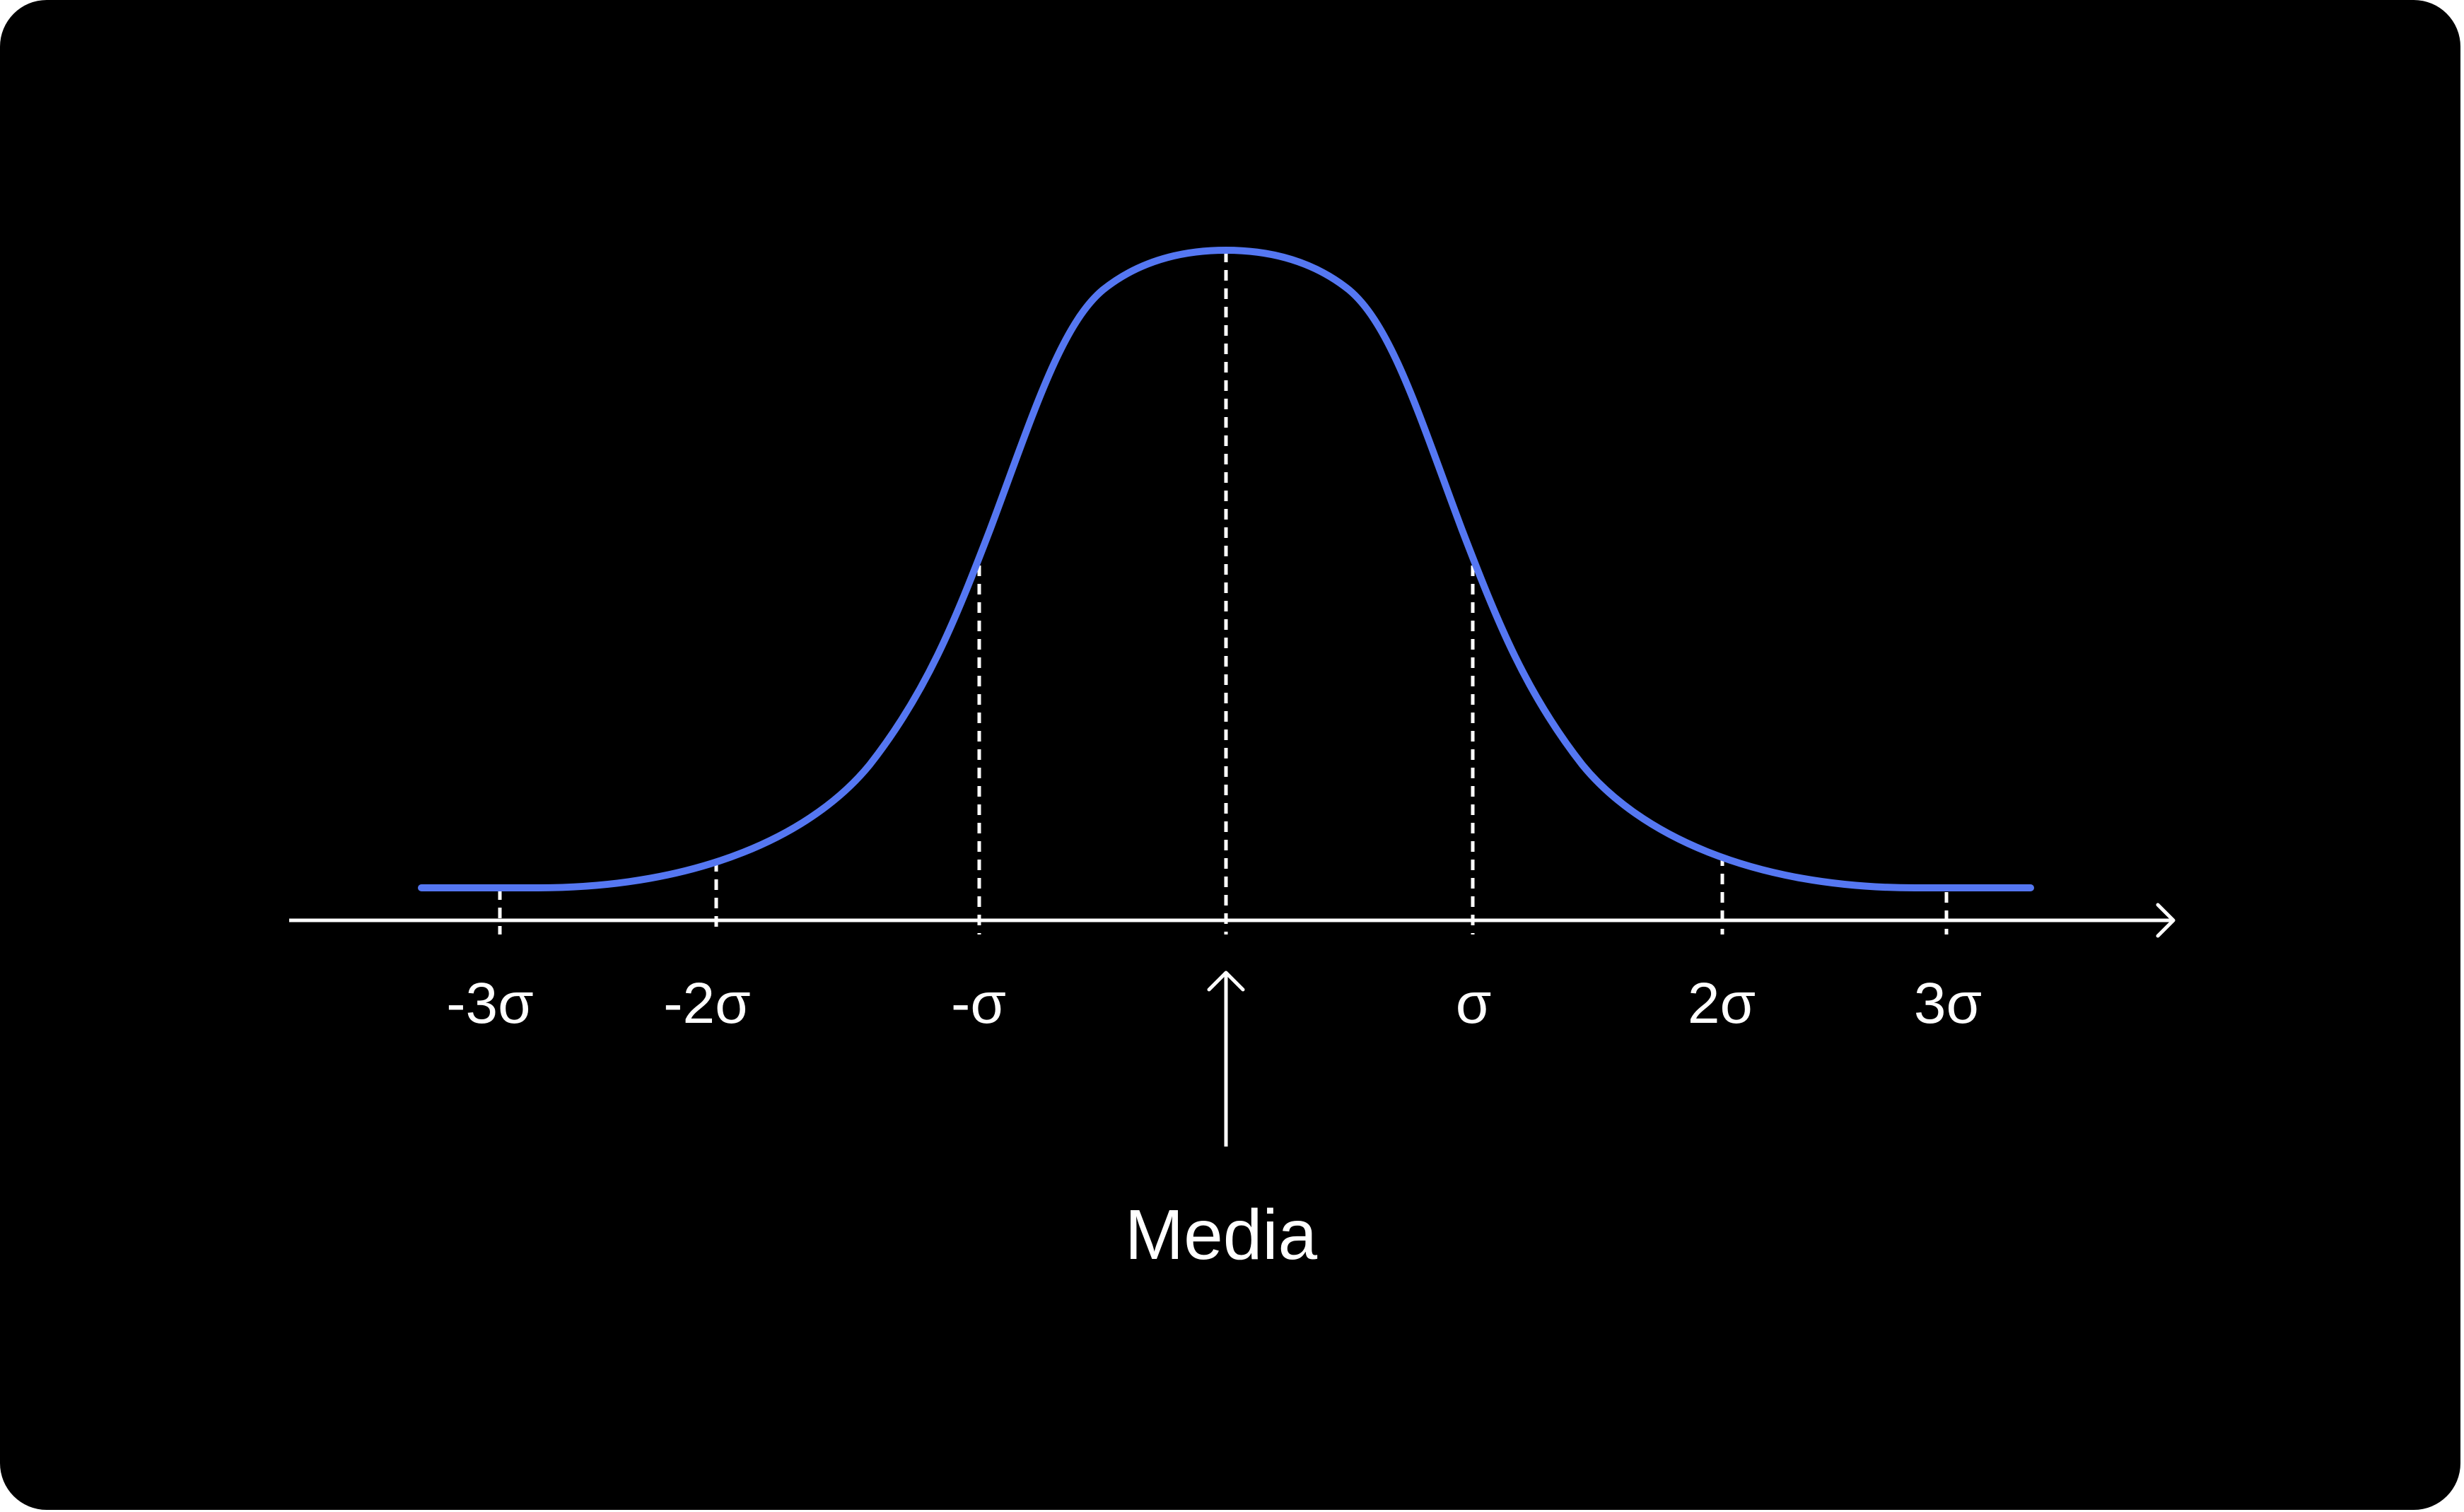 The image size is (2464, 1512). What do you see at coordinates (490, 1003) in the screenshot?
I see `tick-label-minus-3sigma: -3σ` at bounding box center [490, 1003].